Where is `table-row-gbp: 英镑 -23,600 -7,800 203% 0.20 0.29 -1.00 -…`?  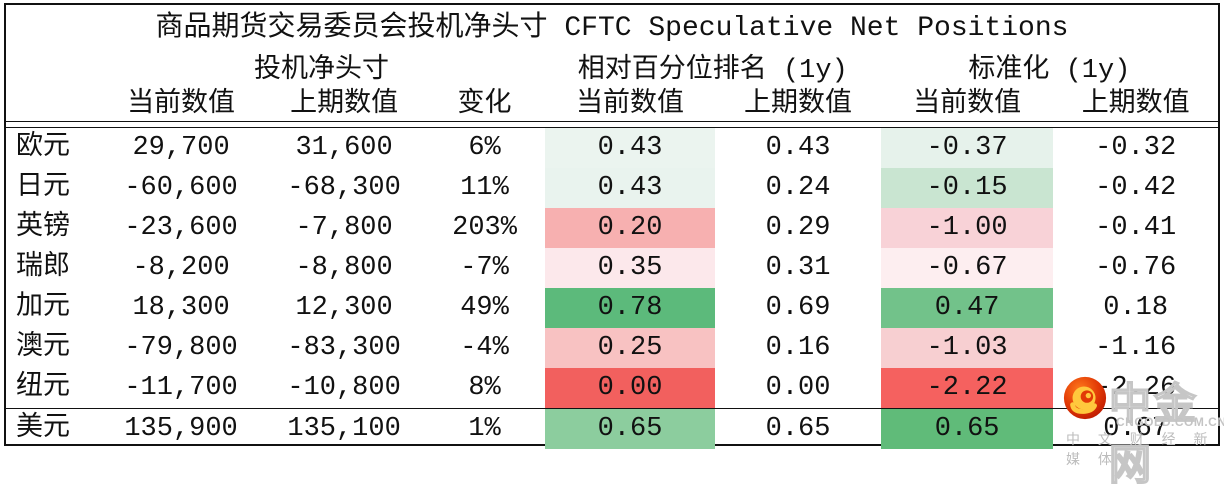
table-row-gbp: 英镑 -23,600 -7,800 203% 0.20 0.29 -1.00 -… is located at coordinates (612, 228).